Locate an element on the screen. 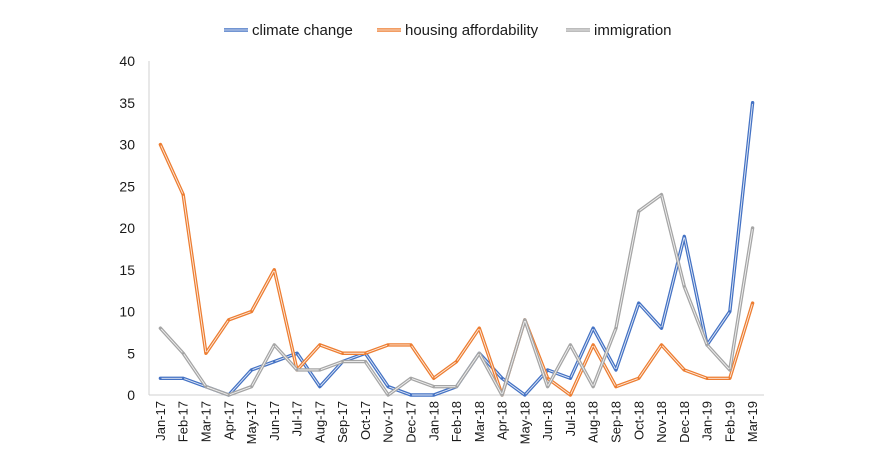  x-tick-label: Sep-18 is located at coordinates (615, 422).